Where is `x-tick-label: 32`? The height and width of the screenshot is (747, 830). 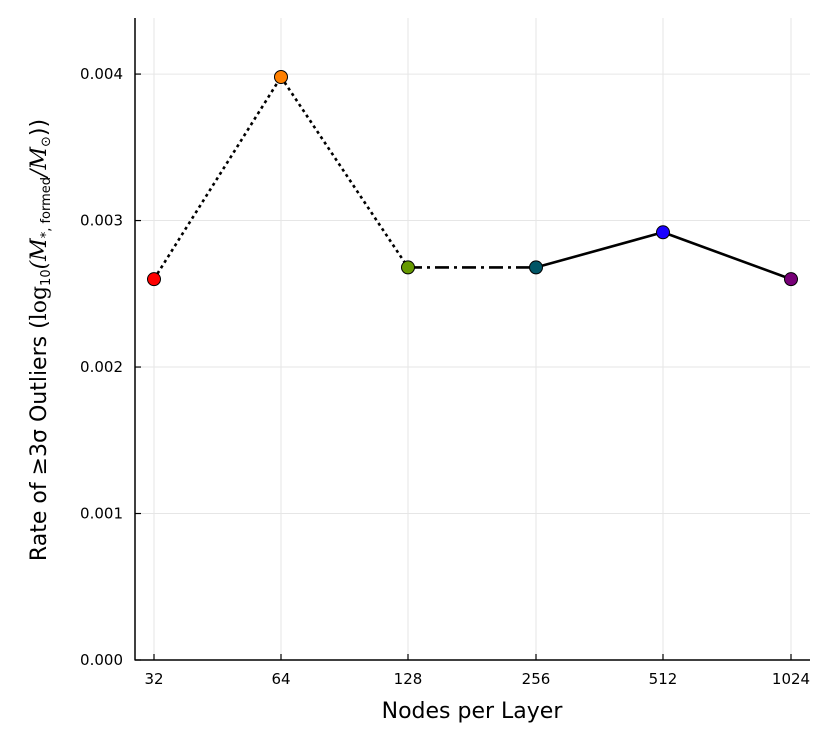 x-tick-label: 32 is located at coordinates (153, 679).